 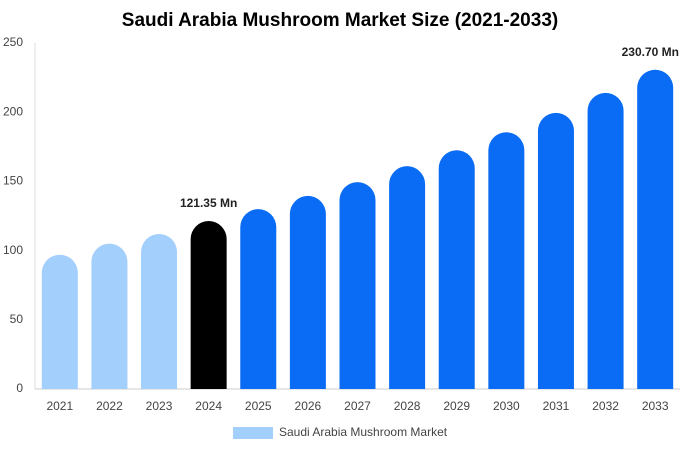 I want to click on legend-label: Saudi Arabia Mushroom Market, so click(x=363, y=432).